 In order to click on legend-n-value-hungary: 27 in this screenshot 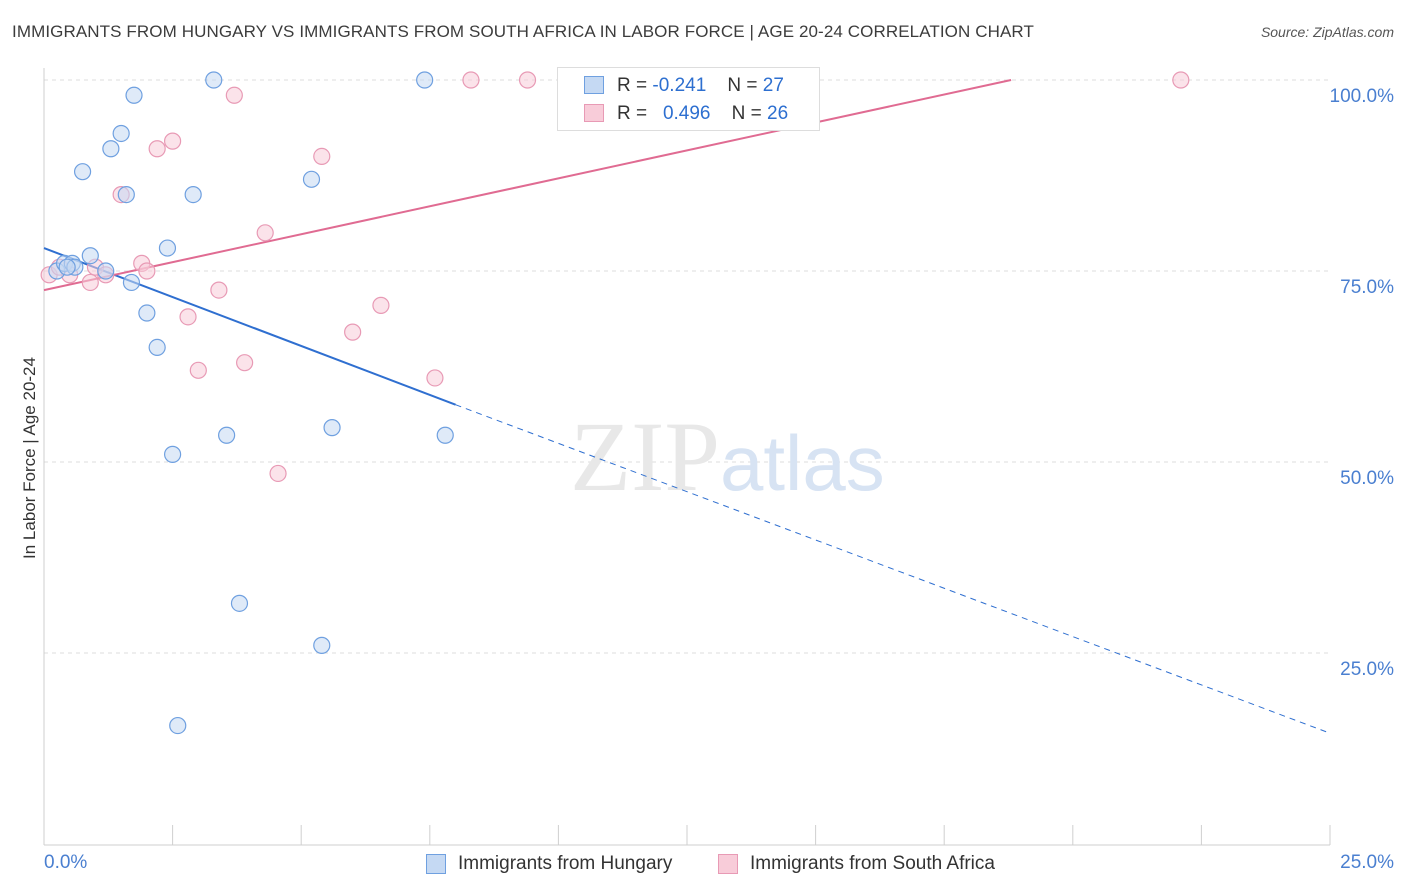, I will do `click(773, 85)`.